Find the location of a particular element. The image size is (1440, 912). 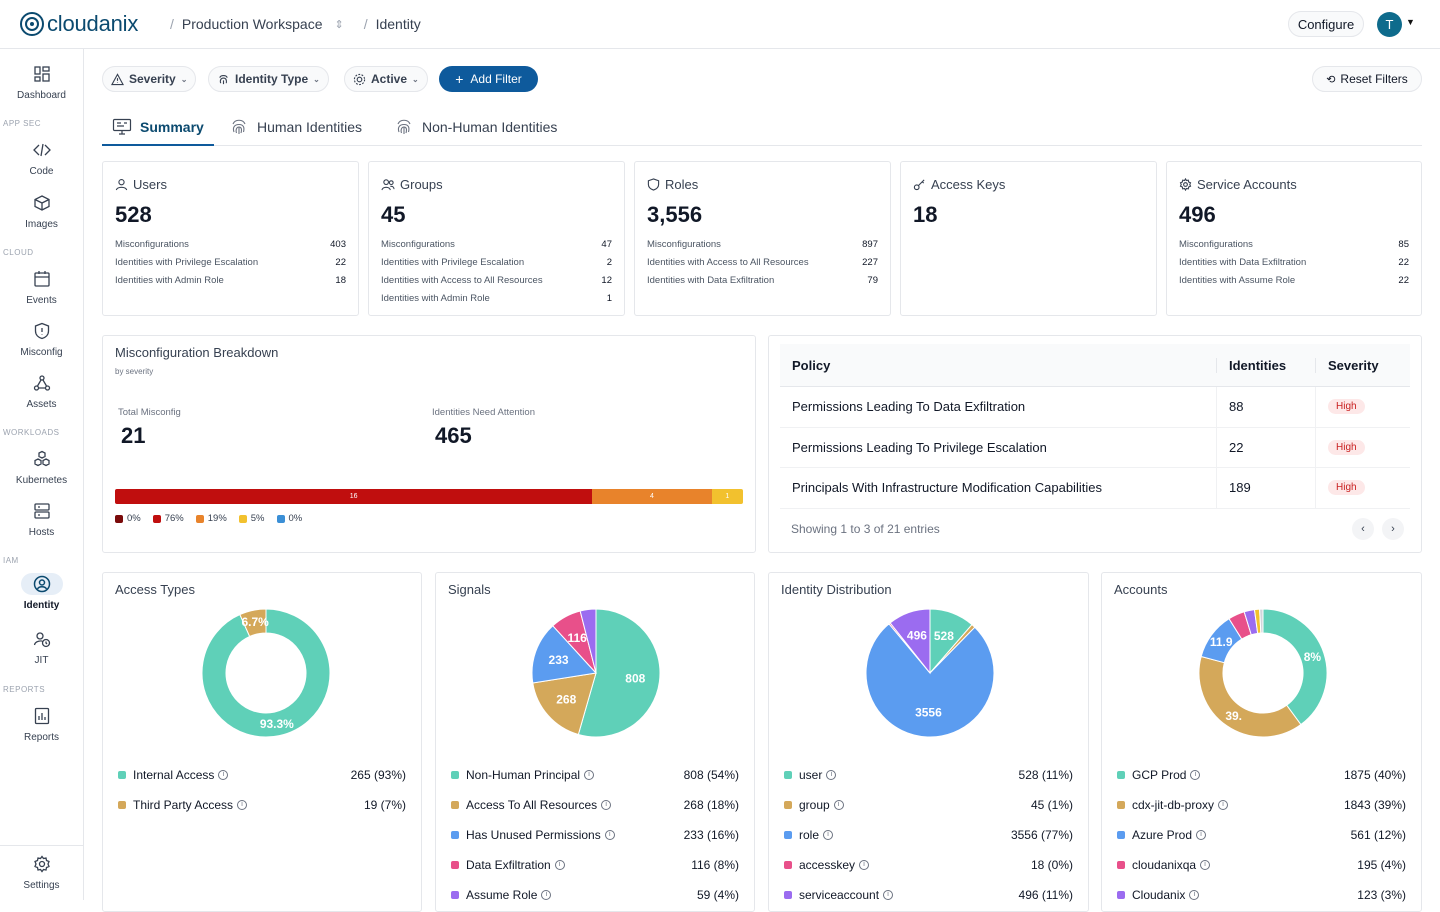

logo: cloudanix is located at coordinates (78, 24).